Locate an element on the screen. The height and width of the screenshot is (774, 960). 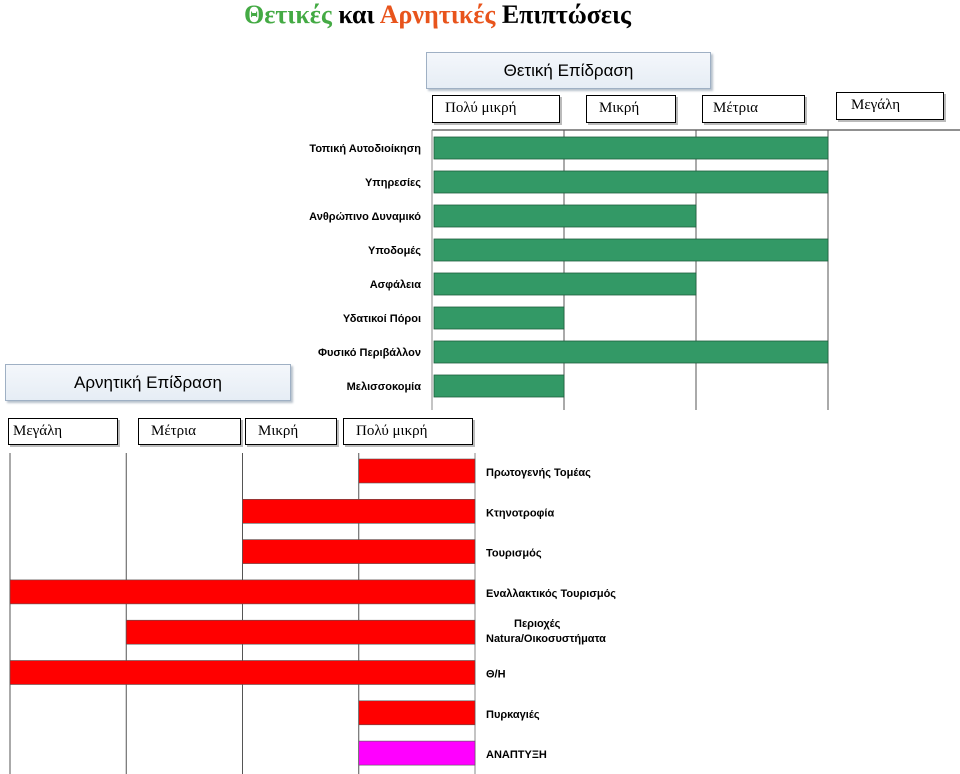
title-and-word: και is located at coordinates (356, 14).